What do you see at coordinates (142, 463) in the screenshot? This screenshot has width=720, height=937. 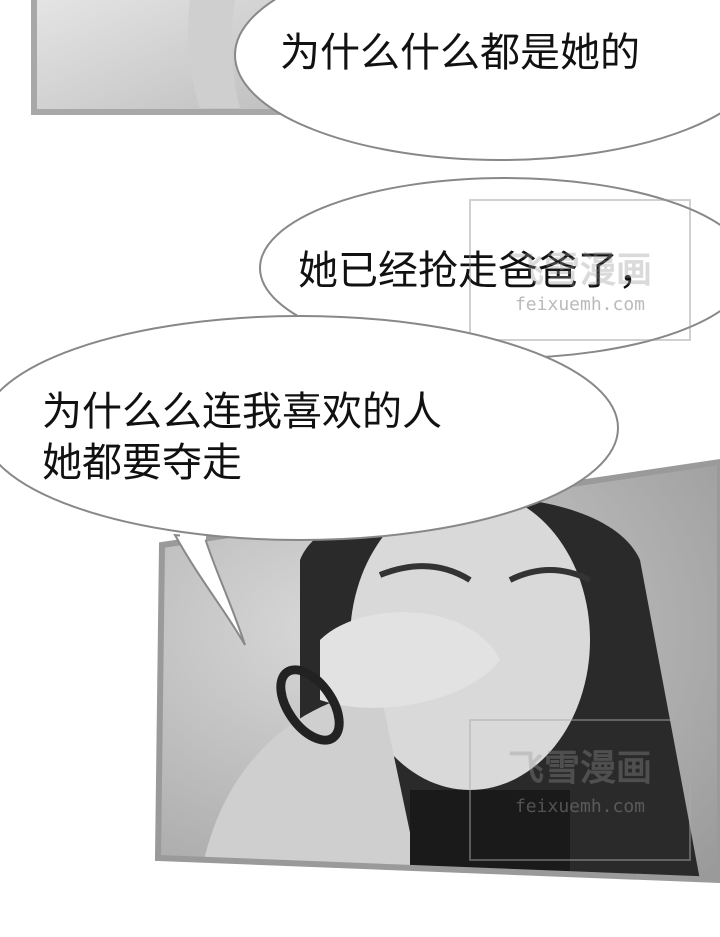 I see `bubble-text: 她都要夺走` at bounding box center [142, 463].